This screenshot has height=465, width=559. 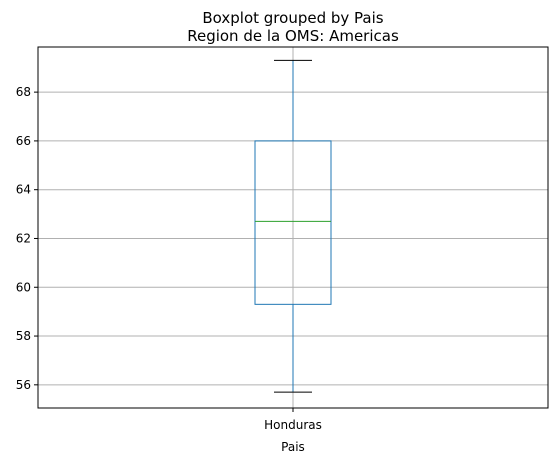 What do you see at coordinates (23, 336) in the screenshot?
I see `y-tick-label: 58` at bounding box center [23, 336].